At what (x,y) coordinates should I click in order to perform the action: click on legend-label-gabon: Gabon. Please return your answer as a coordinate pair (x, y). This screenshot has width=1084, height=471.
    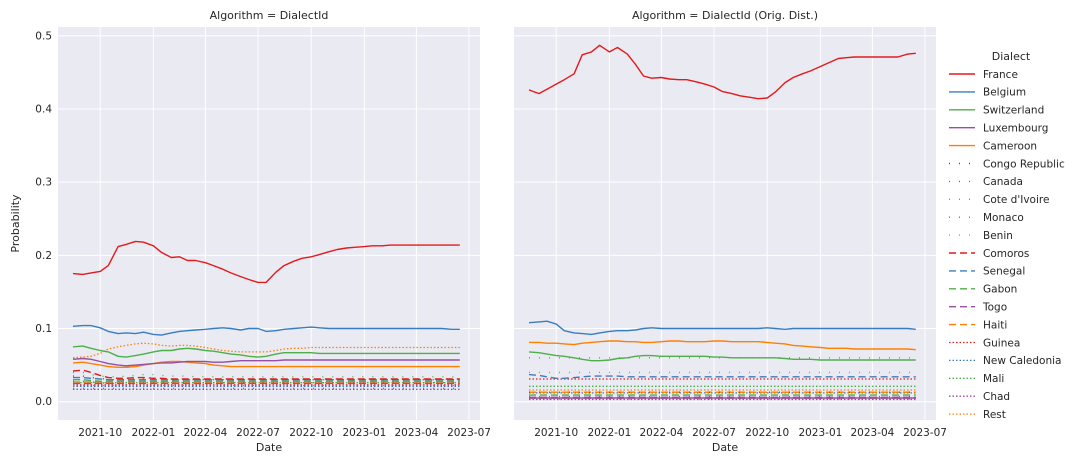
    Looking at the image, I should click on (1000, 290).